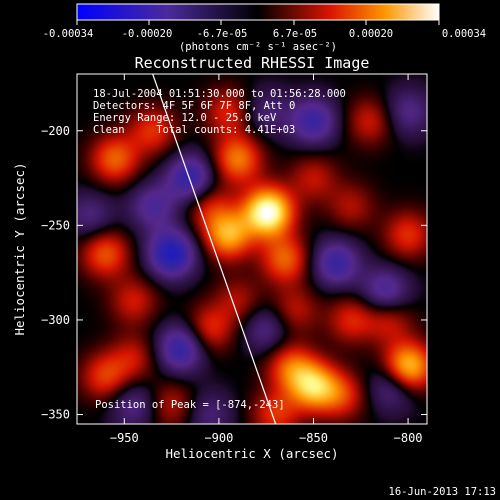 The width and height of the screenshot is (500, 500). Describe the element at coordinates (251, 453) in the screenshot. I see `x-axis-label: Heliocentric X (arcsec)` at that location.